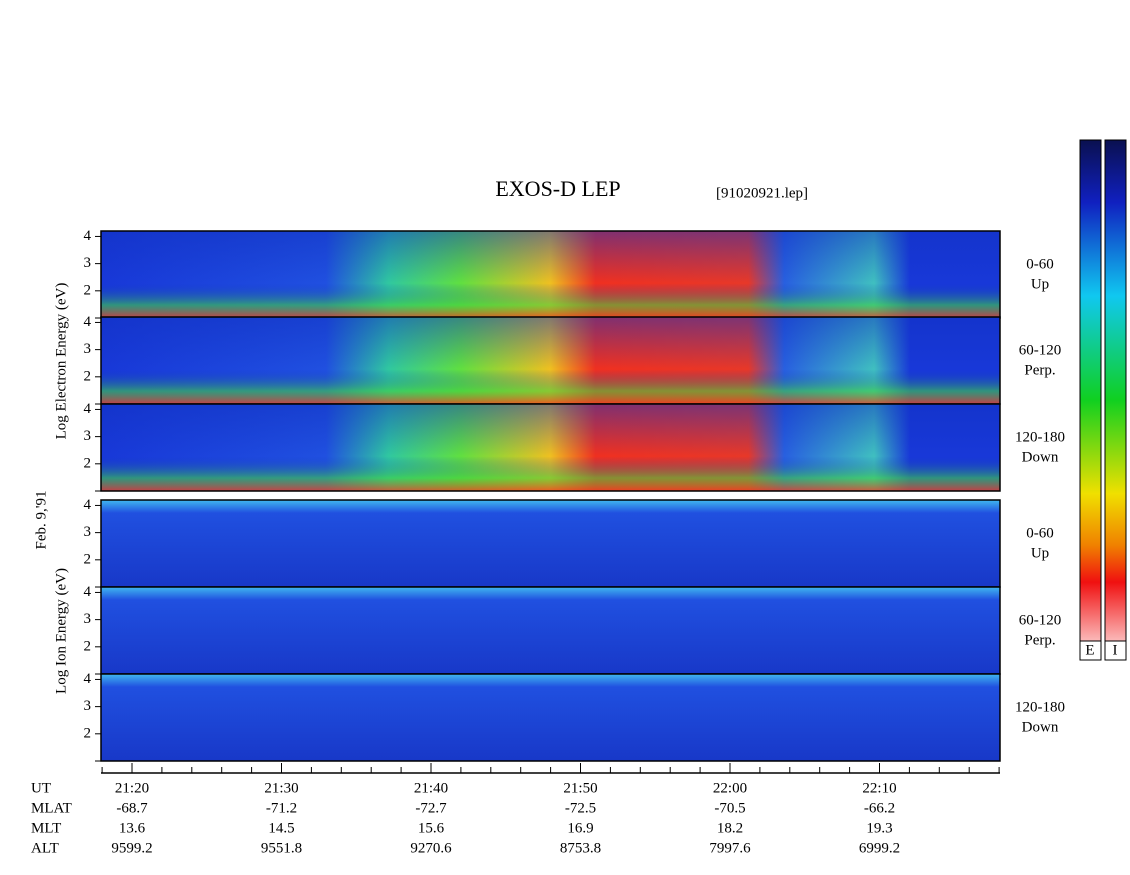 The image size is (1130, 875). Describe the element at coordinates (132, 828) in the screenshot. I see `row-value: 13.6` at that location.